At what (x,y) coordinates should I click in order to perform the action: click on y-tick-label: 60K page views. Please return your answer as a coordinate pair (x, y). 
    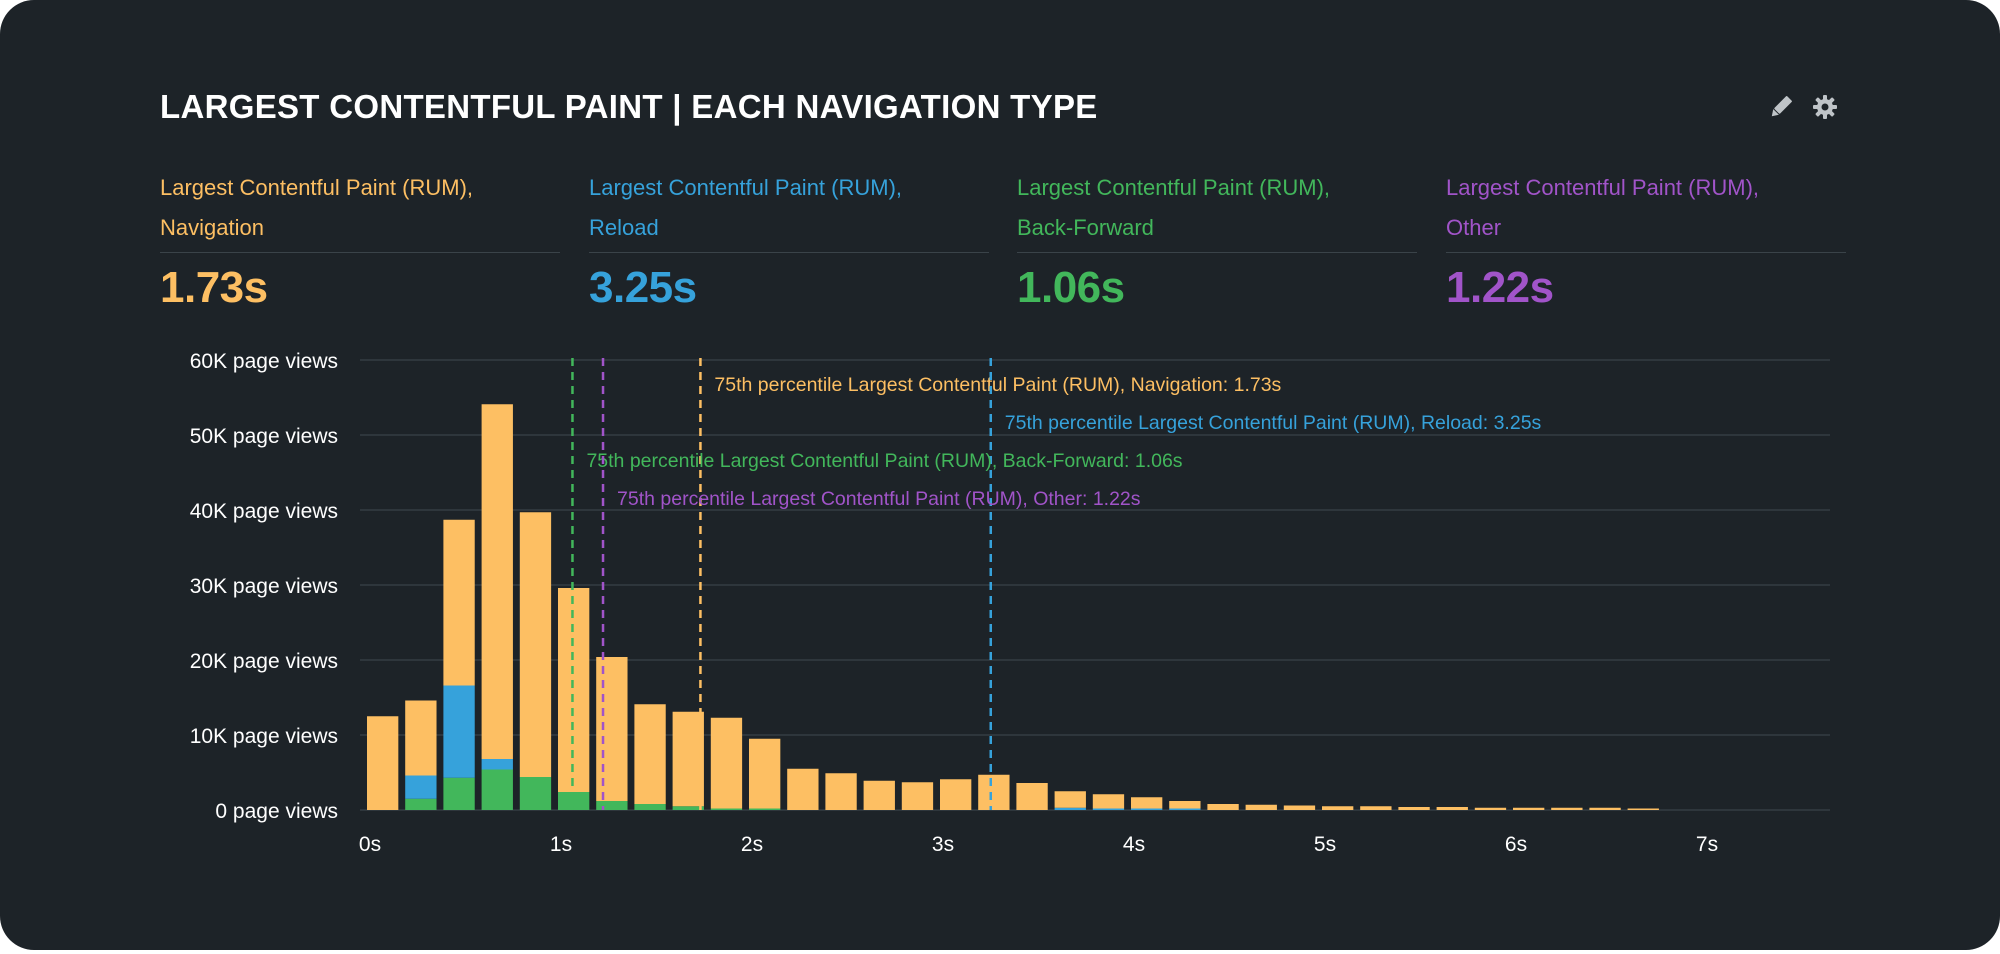
    Looking at the image, I should click on (264, 361).